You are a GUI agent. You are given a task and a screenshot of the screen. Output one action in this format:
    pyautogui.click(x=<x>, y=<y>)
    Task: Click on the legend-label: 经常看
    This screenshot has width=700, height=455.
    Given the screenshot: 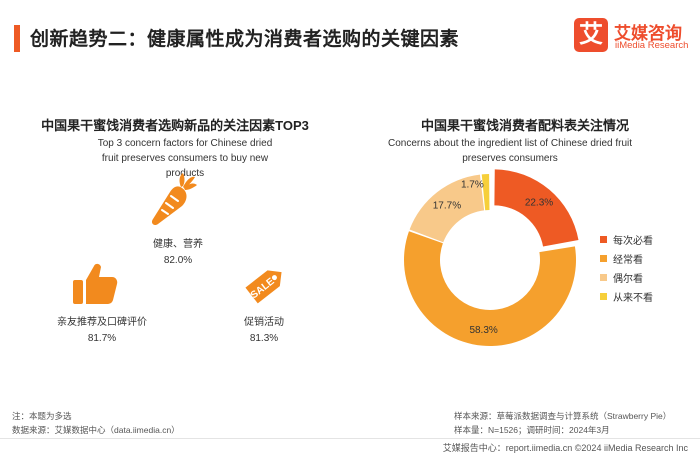 What is the action you would take?
    pyautogui.click(x=628, y=260)
    